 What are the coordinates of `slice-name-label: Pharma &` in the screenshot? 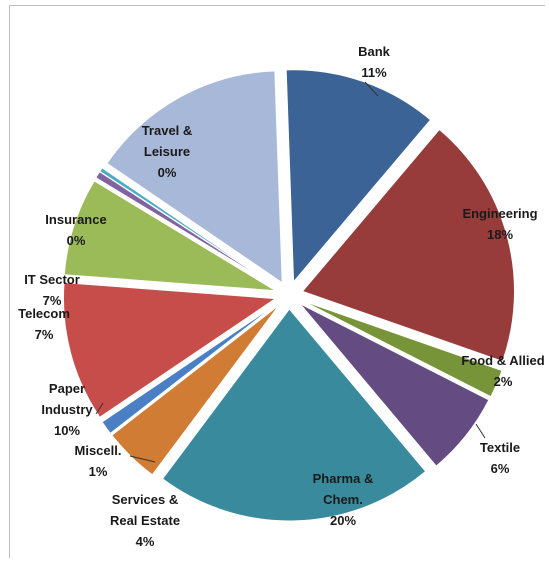 It's located at (343, 478).